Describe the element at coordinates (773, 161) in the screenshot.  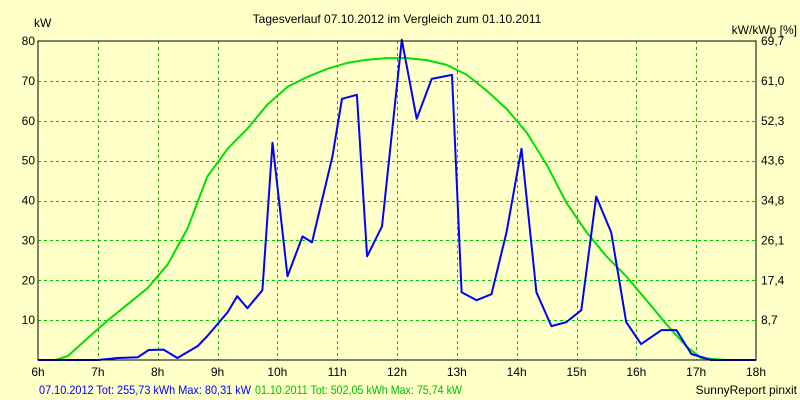
I see `y-tick-right: 43,6` at that location.